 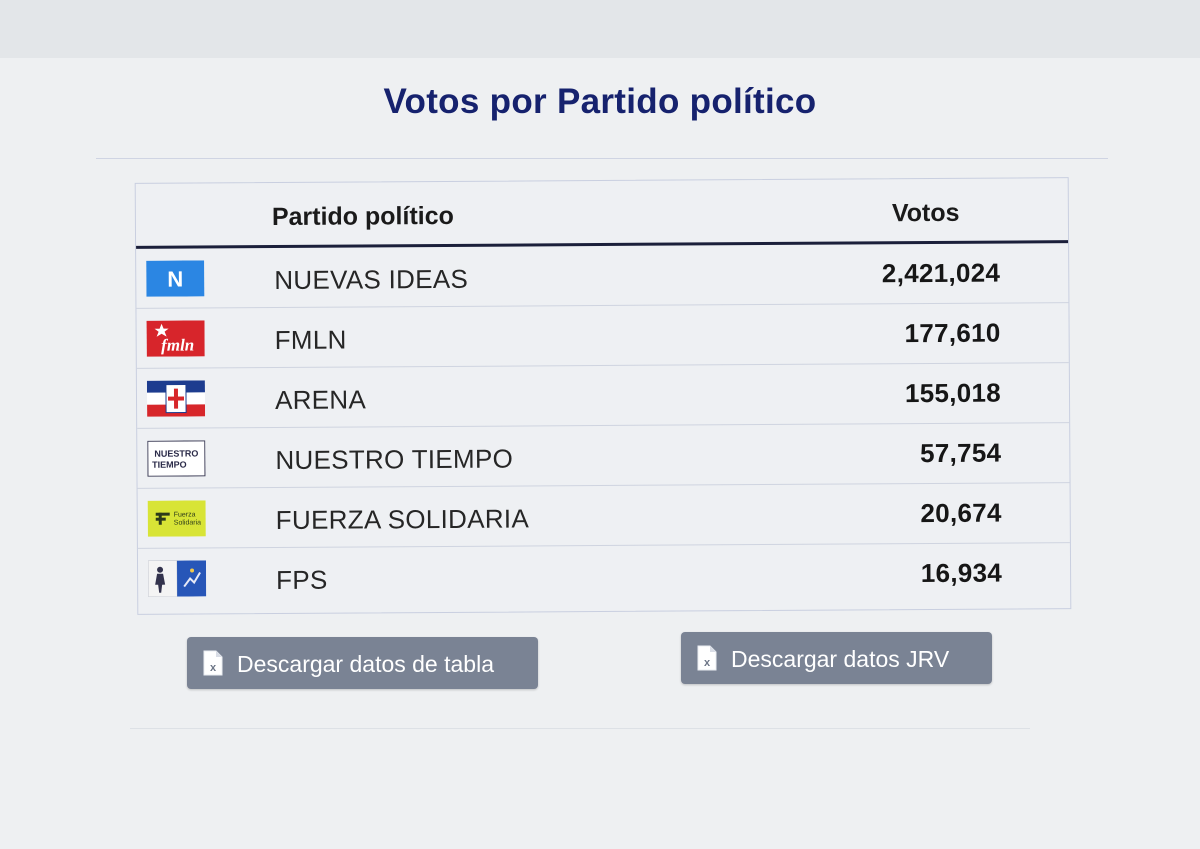 What do you see at coordinates (953, 393) in the screenshot?
I see `vote-count: 155,018` at bounding box center [953, 393].